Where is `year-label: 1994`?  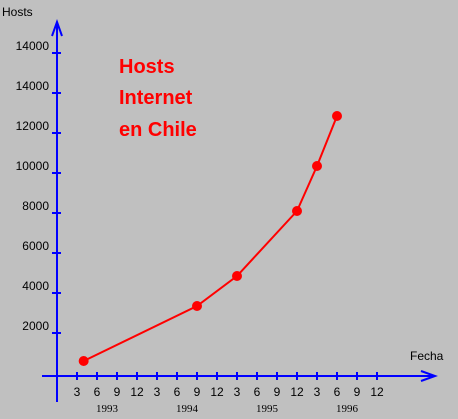 year-label: 1994 is located at coordinates (187, 409).